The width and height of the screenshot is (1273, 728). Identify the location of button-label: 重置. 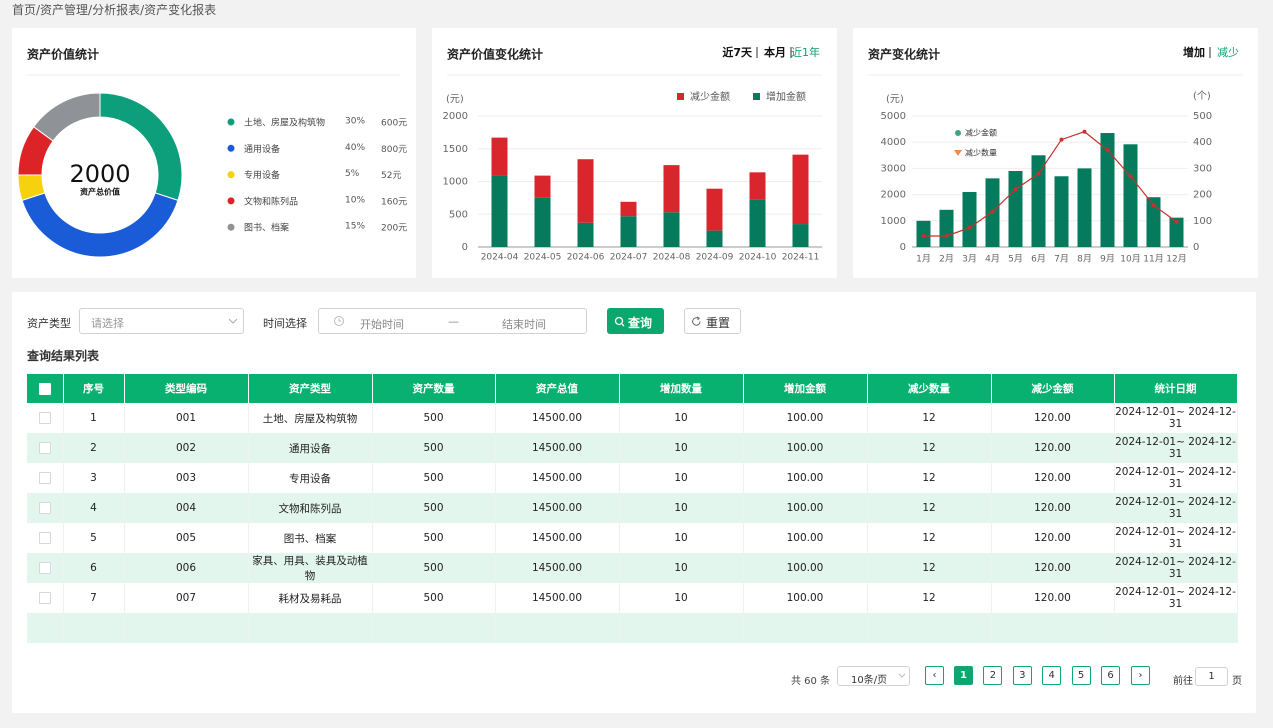
(718, 323).